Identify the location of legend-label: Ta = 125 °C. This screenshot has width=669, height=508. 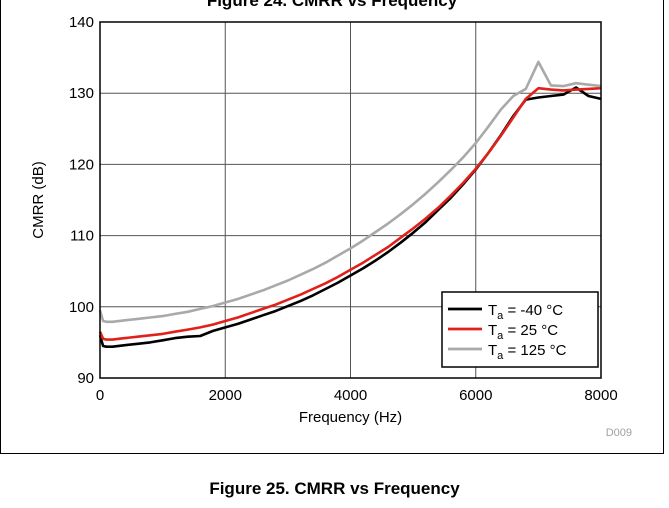
(527, 352).